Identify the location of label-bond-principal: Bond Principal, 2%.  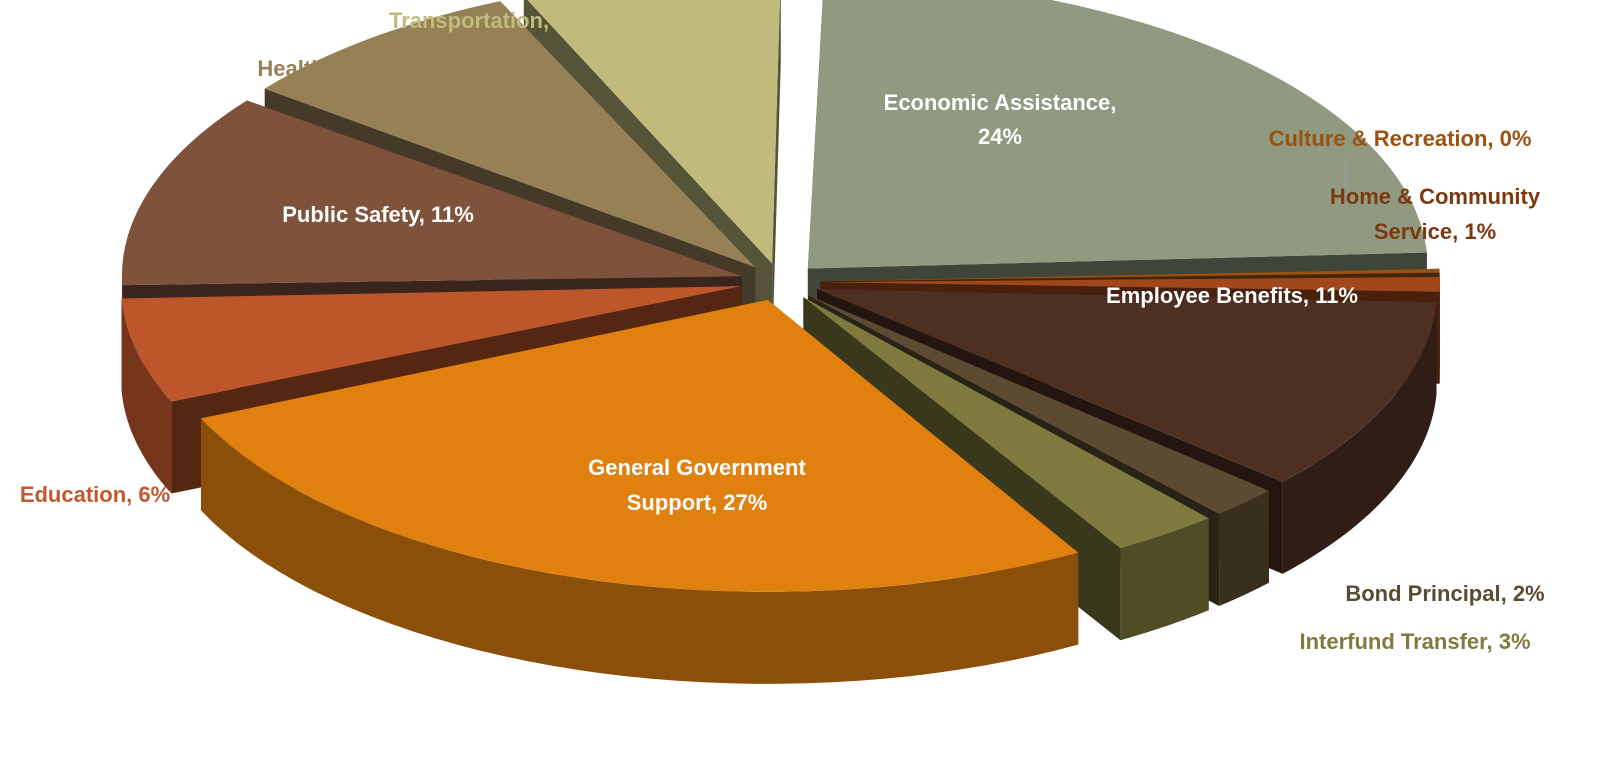
(1444, 593).